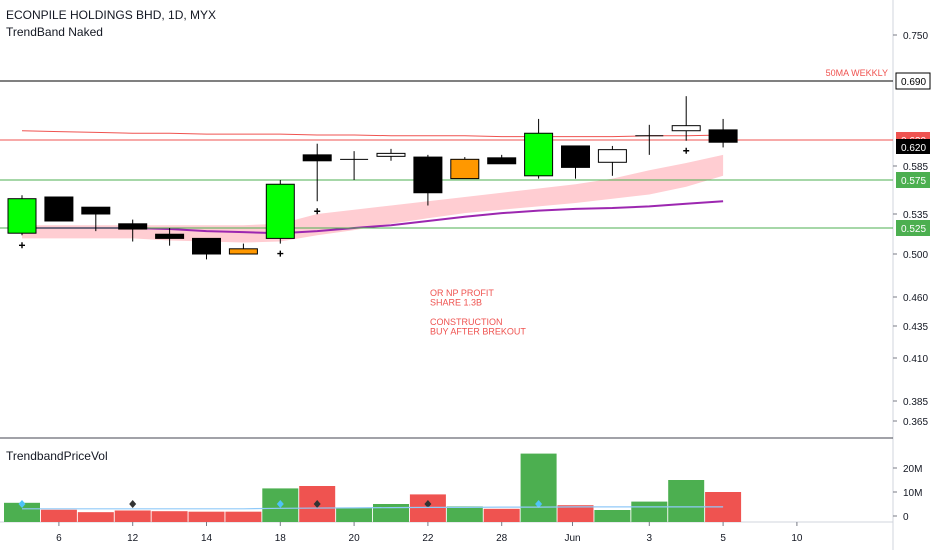 The height and width of the screenshot is (550, 932). What do you see at coordinates (207, 538) in the screenshot?
I see `x-tick-label: 14` at bounding box center [207, 538].